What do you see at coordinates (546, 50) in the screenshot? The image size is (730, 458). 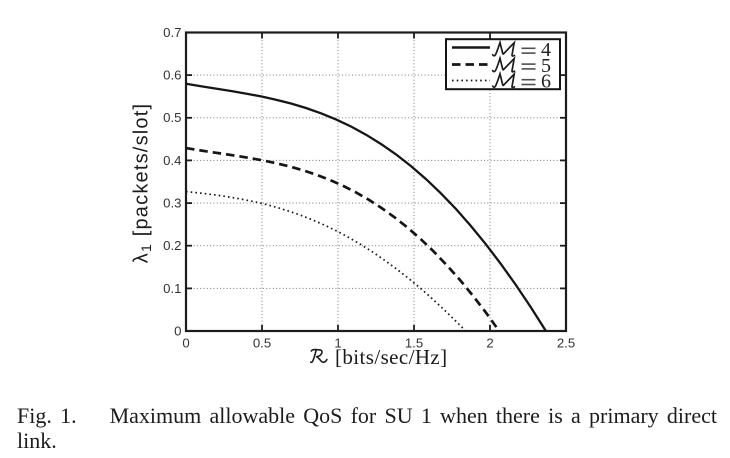 I see `svg-text: 4` at bounding box center [546, 50].